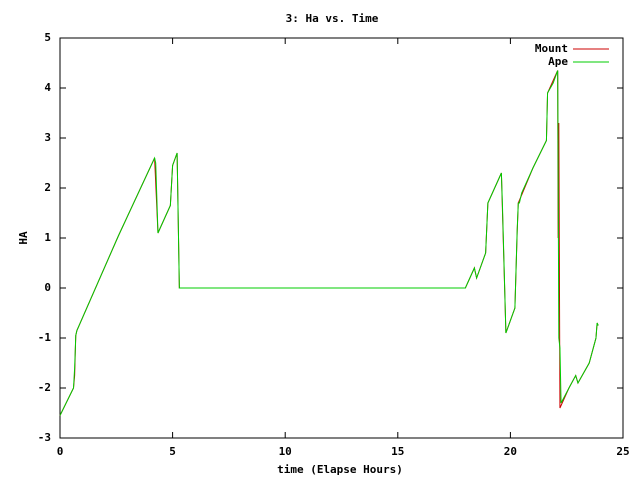  What do you see at coordinates (510, 451) in the screenshot?
I see `x-tick-label: 20` at bounding box center [510, 451].